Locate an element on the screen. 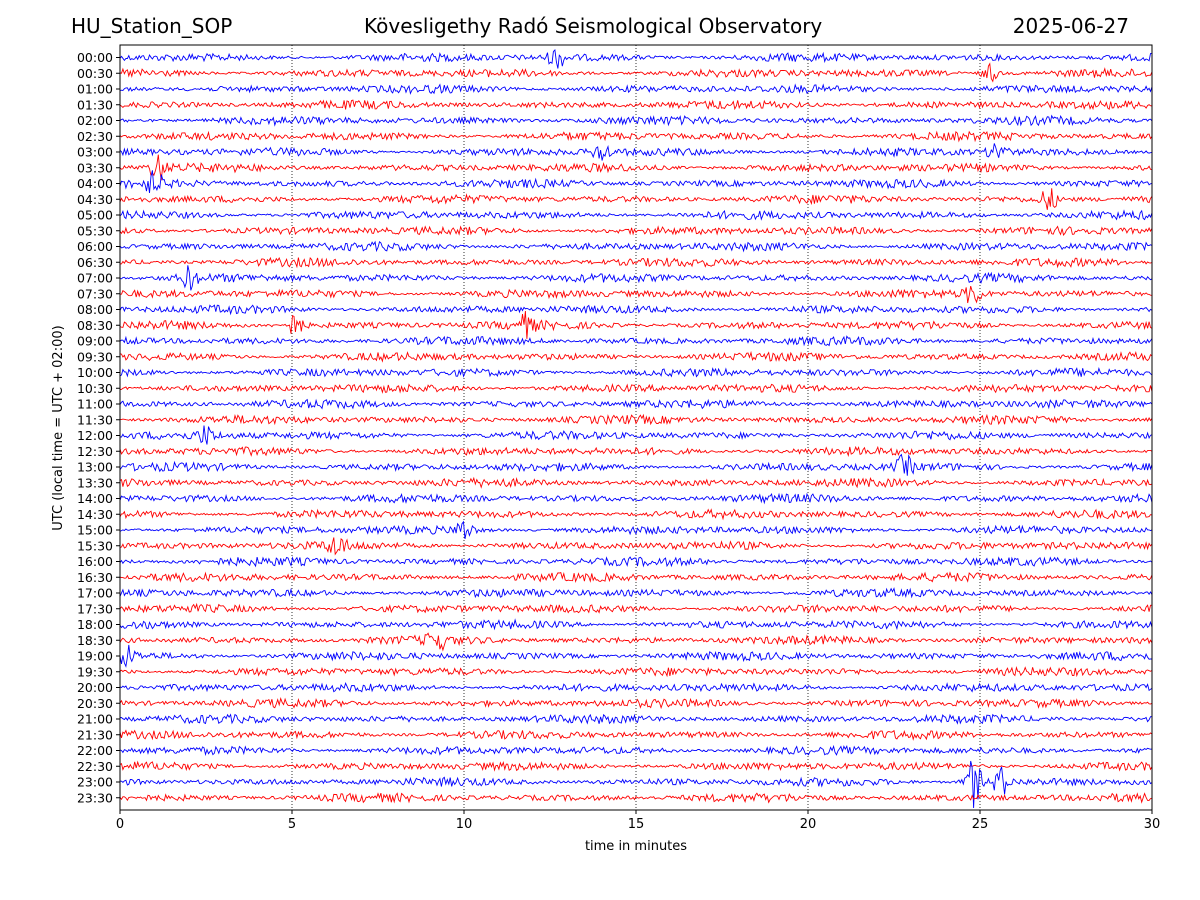  y-tick-label: 22:30 is located at coordinates (95, 766).